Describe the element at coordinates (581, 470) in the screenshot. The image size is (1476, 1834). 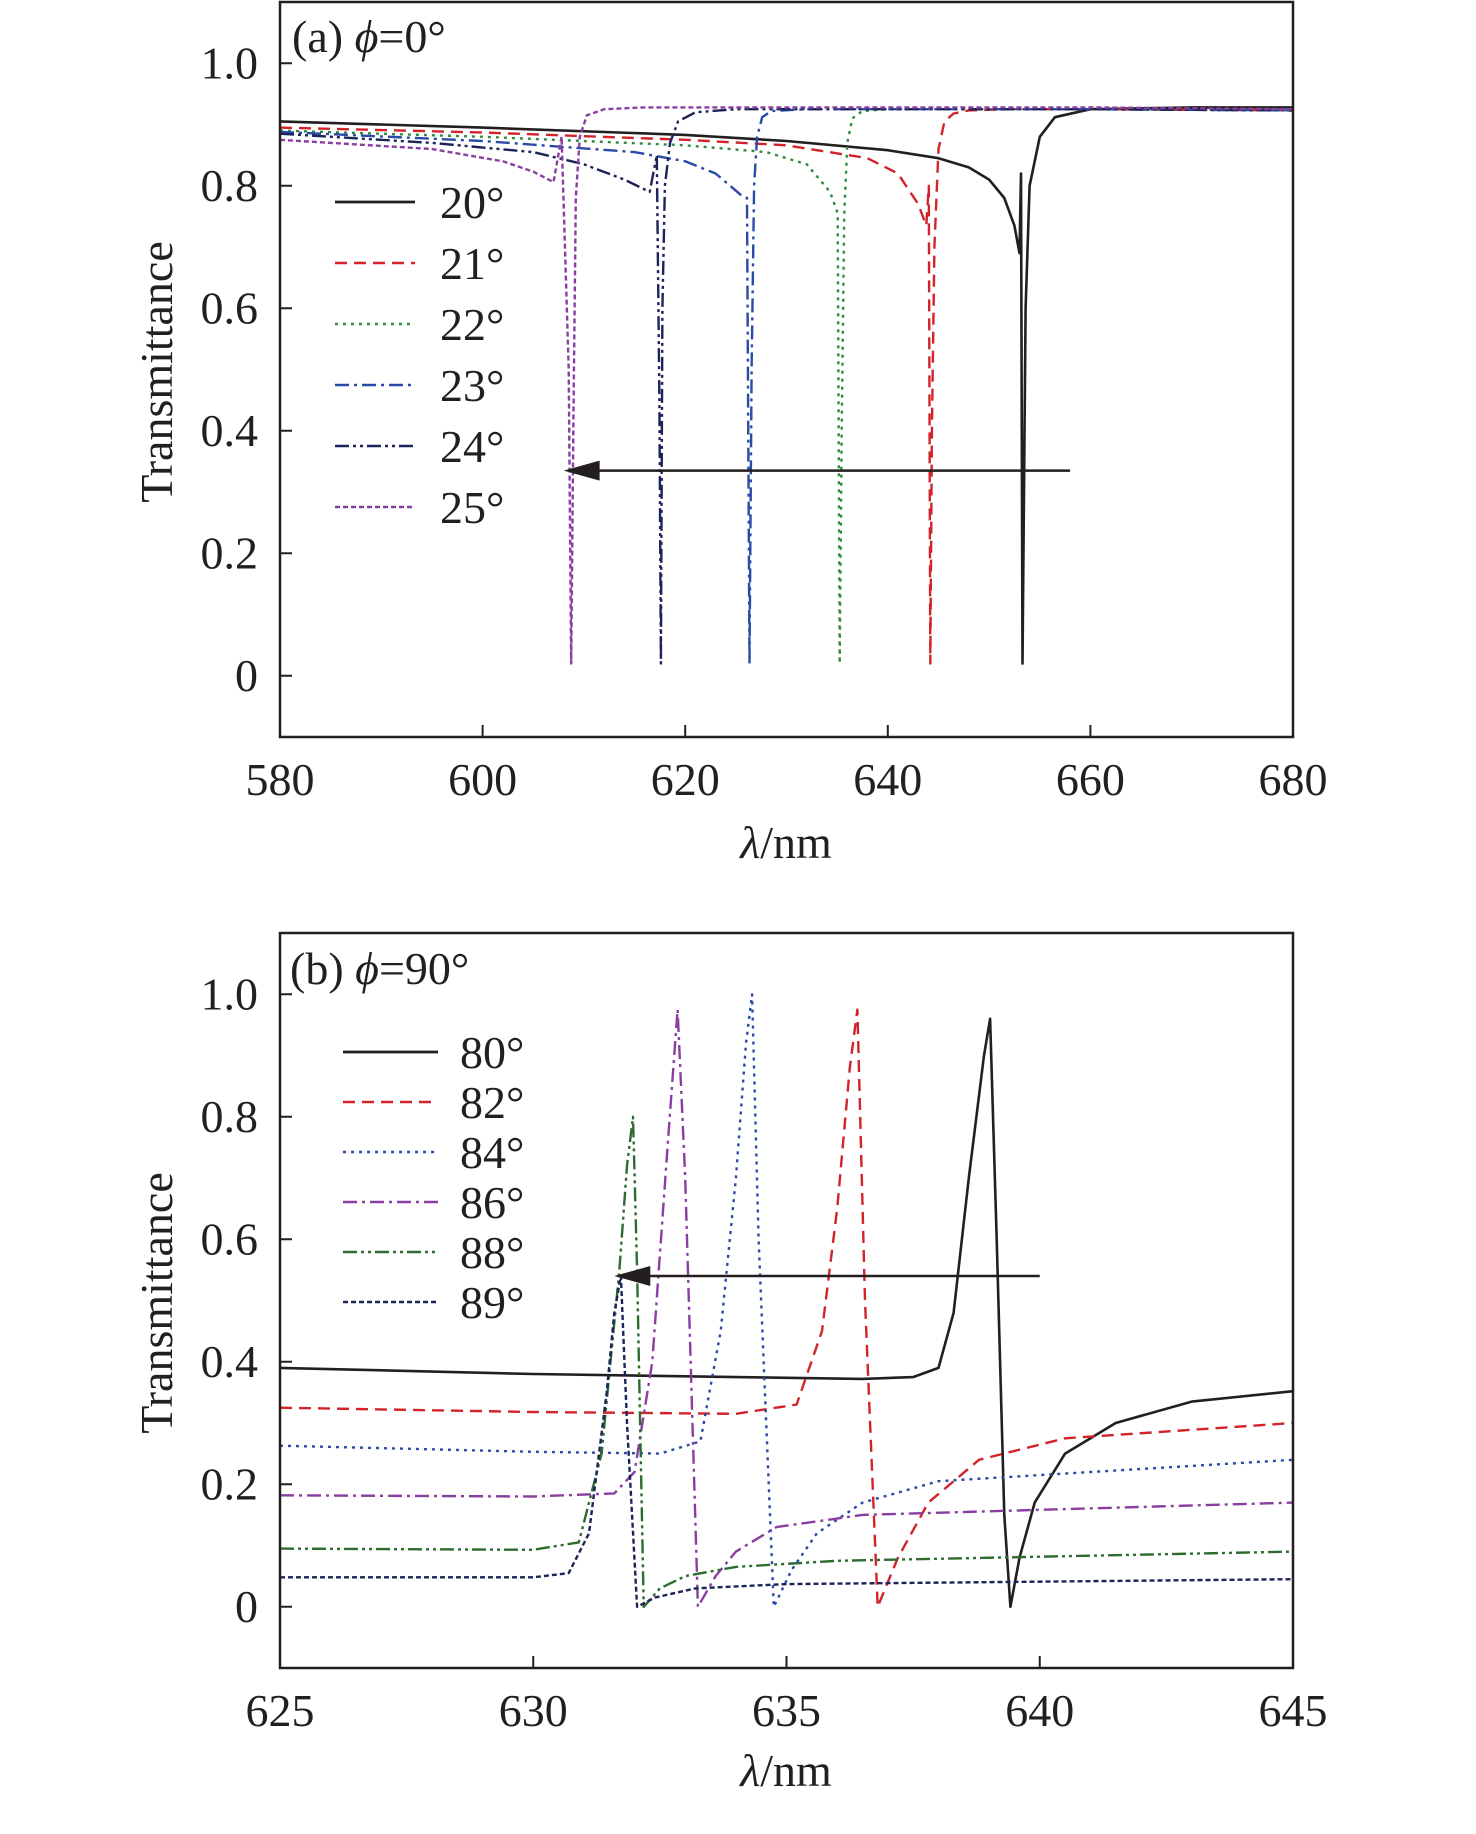
I see `panel-a-arrow-head` at that location.